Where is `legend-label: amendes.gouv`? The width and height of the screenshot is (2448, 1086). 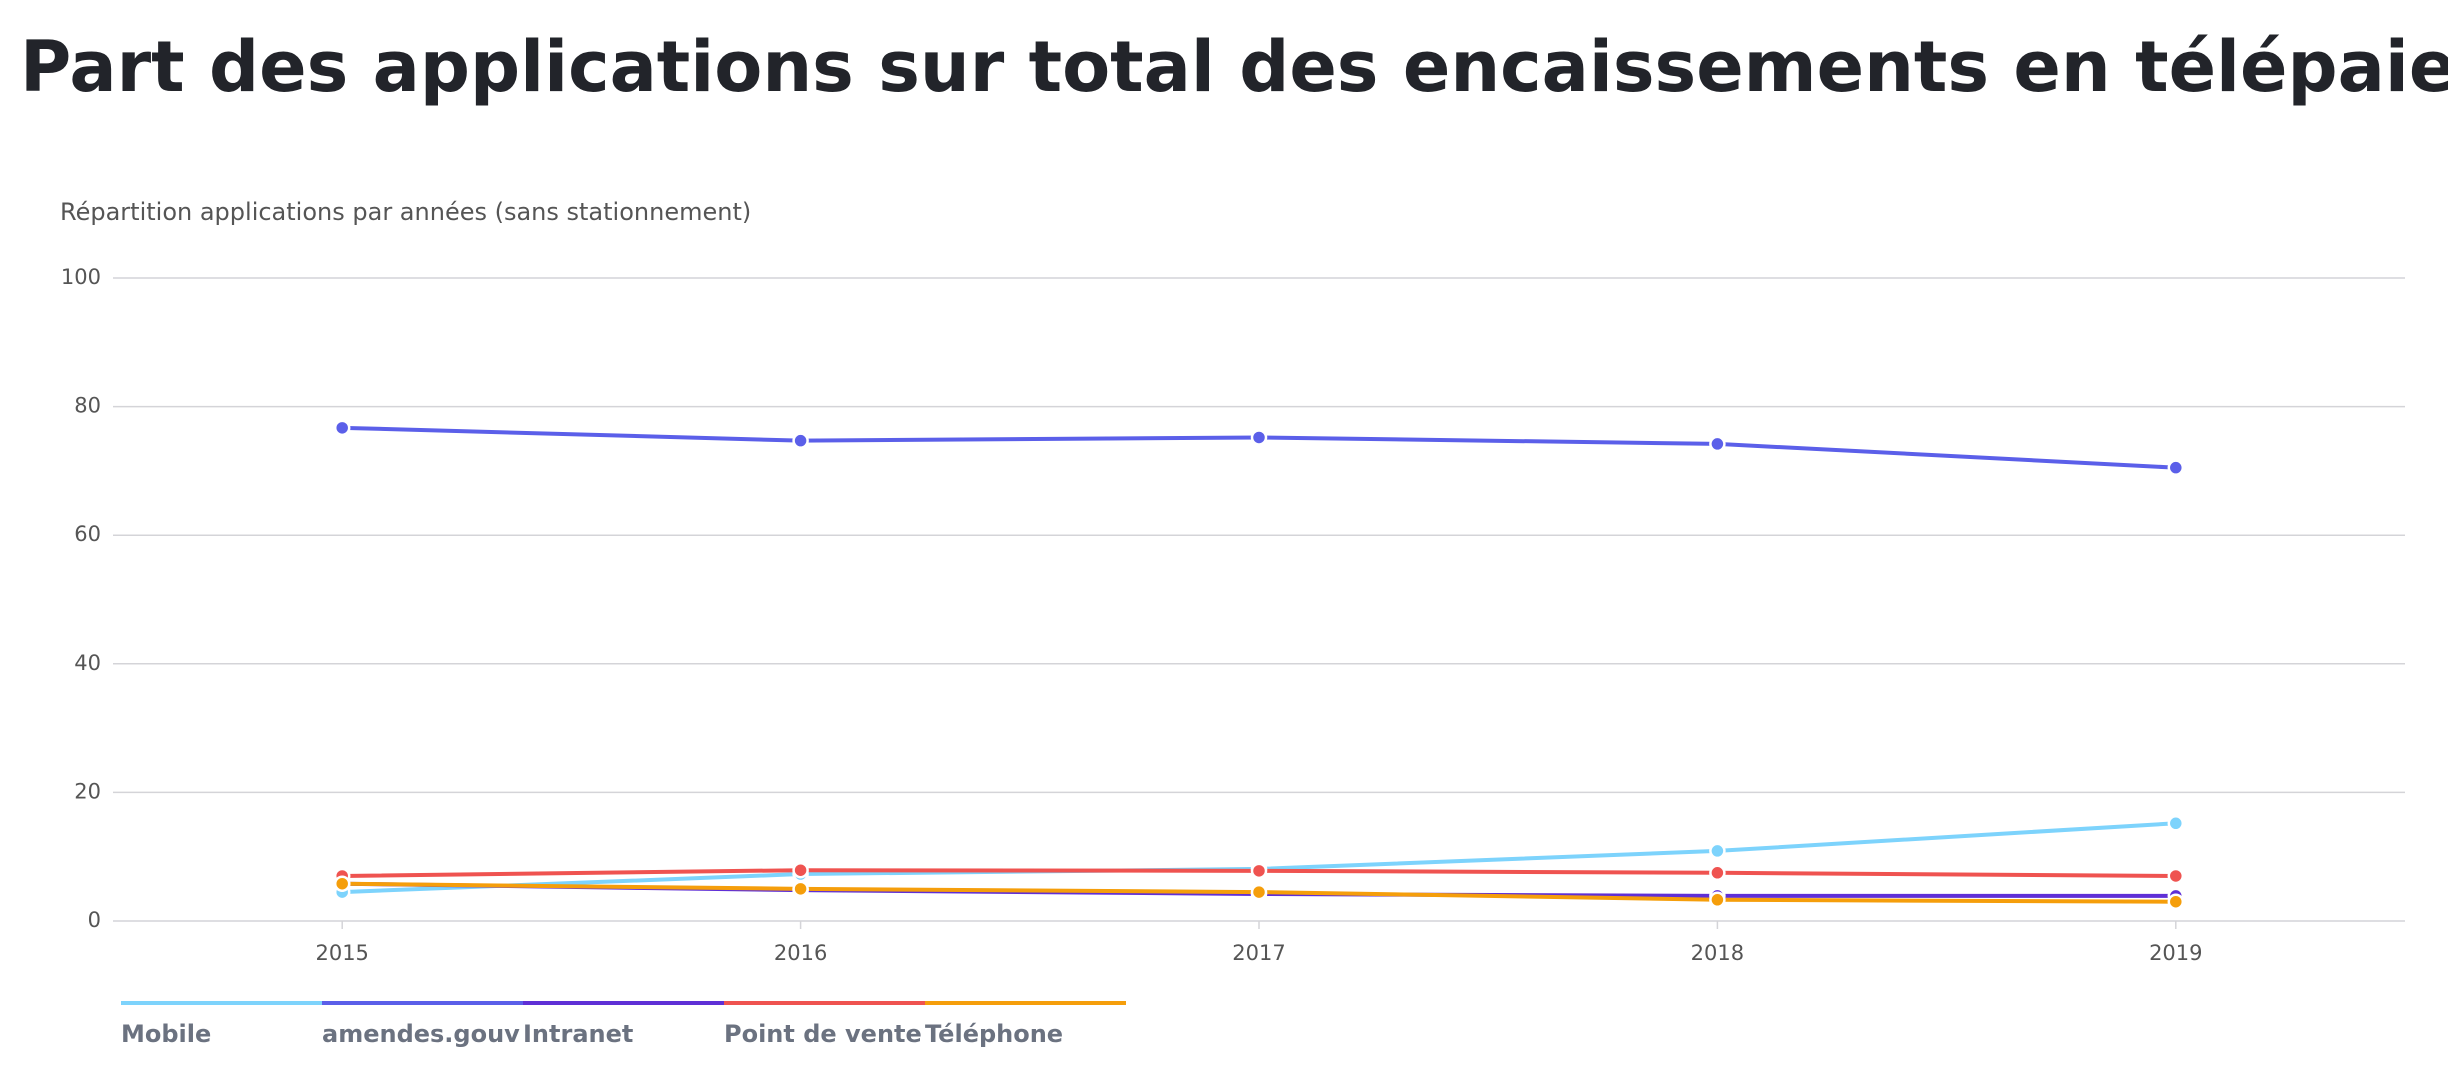
legend-label: amendes.gouv is located at coordinates (421, 1034).